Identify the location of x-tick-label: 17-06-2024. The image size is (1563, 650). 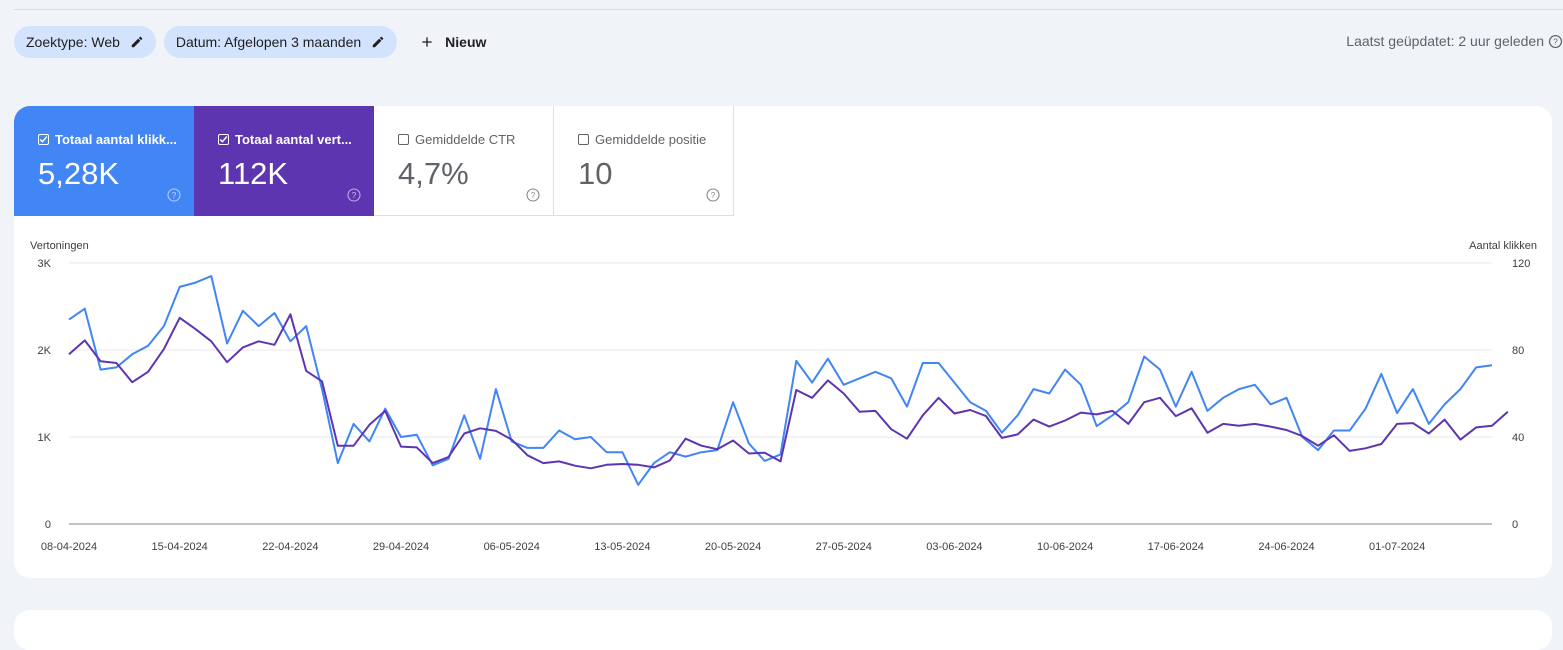
(1176, 547).